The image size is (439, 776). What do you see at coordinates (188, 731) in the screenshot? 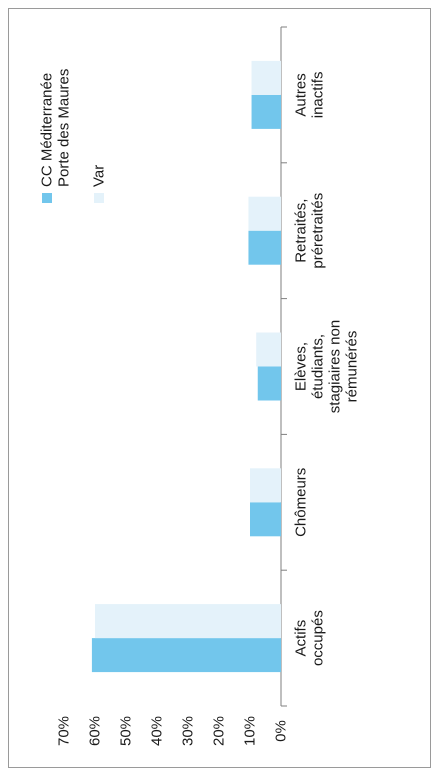
I see `value-tick-label: 30%` at bounding box center [188, 731].